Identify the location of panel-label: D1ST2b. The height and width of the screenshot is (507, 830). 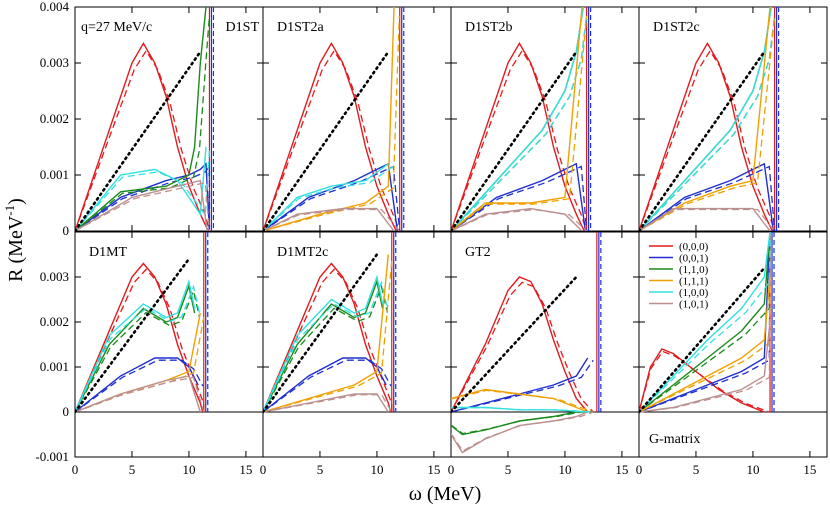
(488, 27).